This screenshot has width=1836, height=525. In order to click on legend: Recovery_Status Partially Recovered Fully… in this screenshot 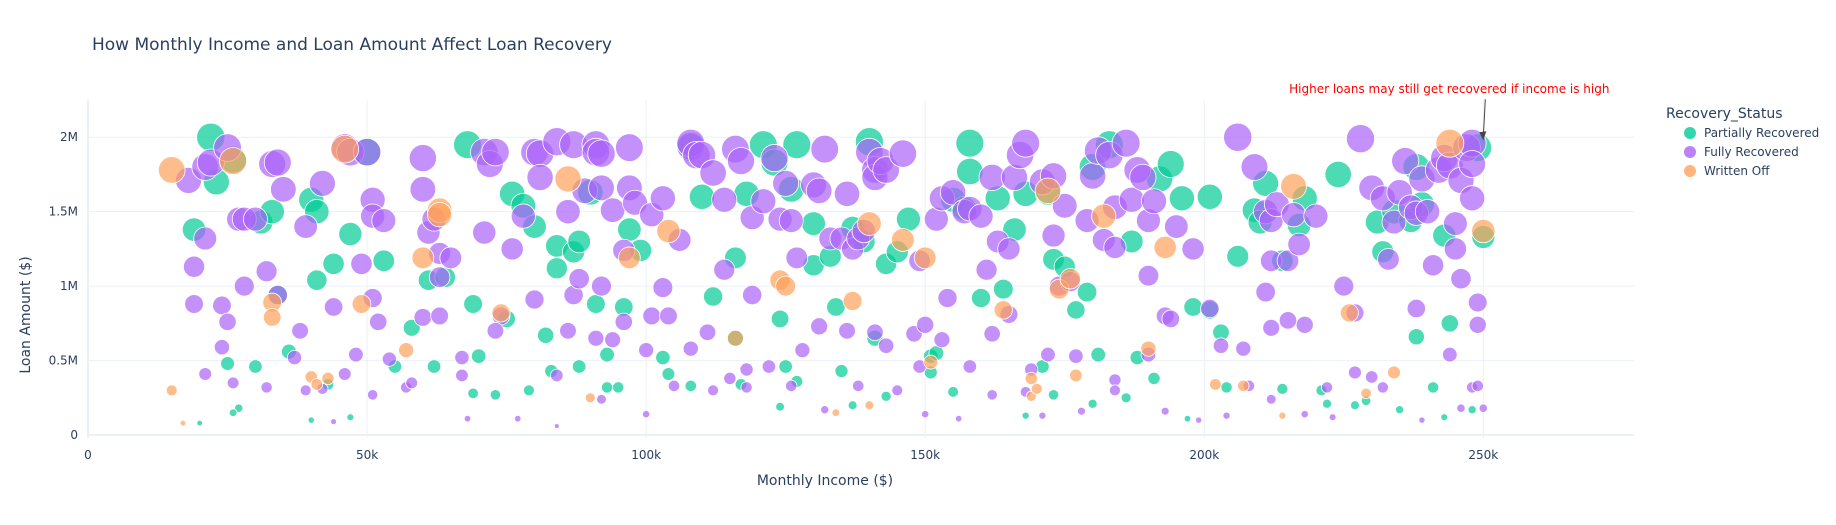, I will do `click(1742, 142)`.